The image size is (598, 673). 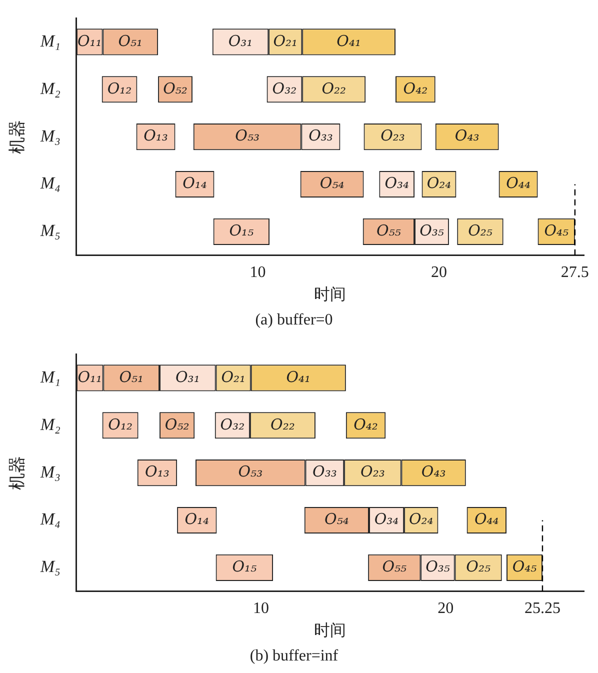 What do you see at coordinates (294, 320) in the screenshot?
I see `text: (a) buffer=0` at bounding box center [294, 320].